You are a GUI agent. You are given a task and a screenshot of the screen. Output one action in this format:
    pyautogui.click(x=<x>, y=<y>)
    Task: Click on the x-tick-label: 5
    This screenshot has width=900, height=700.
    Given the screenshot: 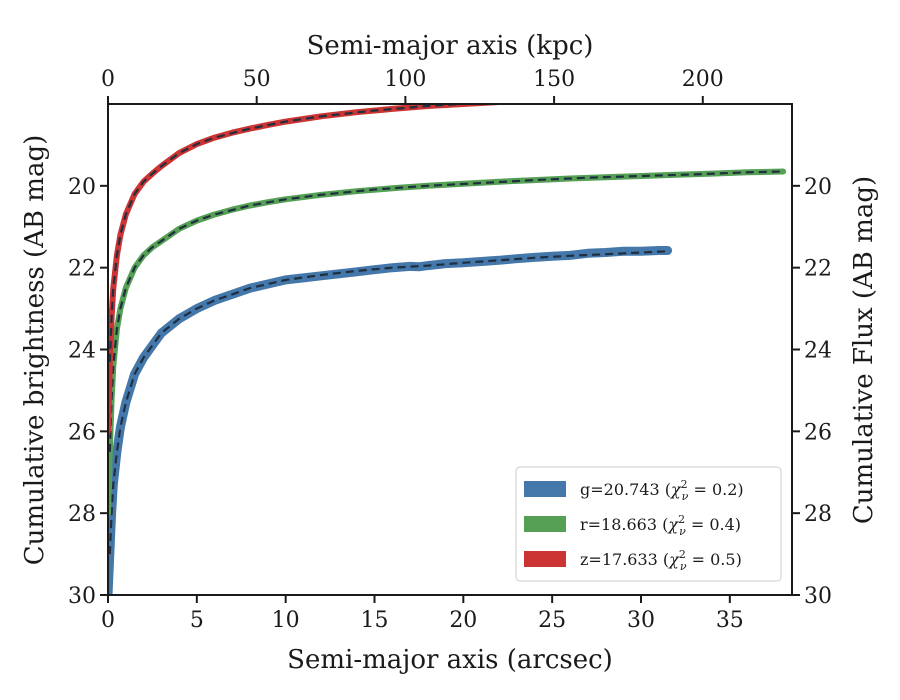 What is the action you would take?
    pyautogui.click(x=197, y=620)
    